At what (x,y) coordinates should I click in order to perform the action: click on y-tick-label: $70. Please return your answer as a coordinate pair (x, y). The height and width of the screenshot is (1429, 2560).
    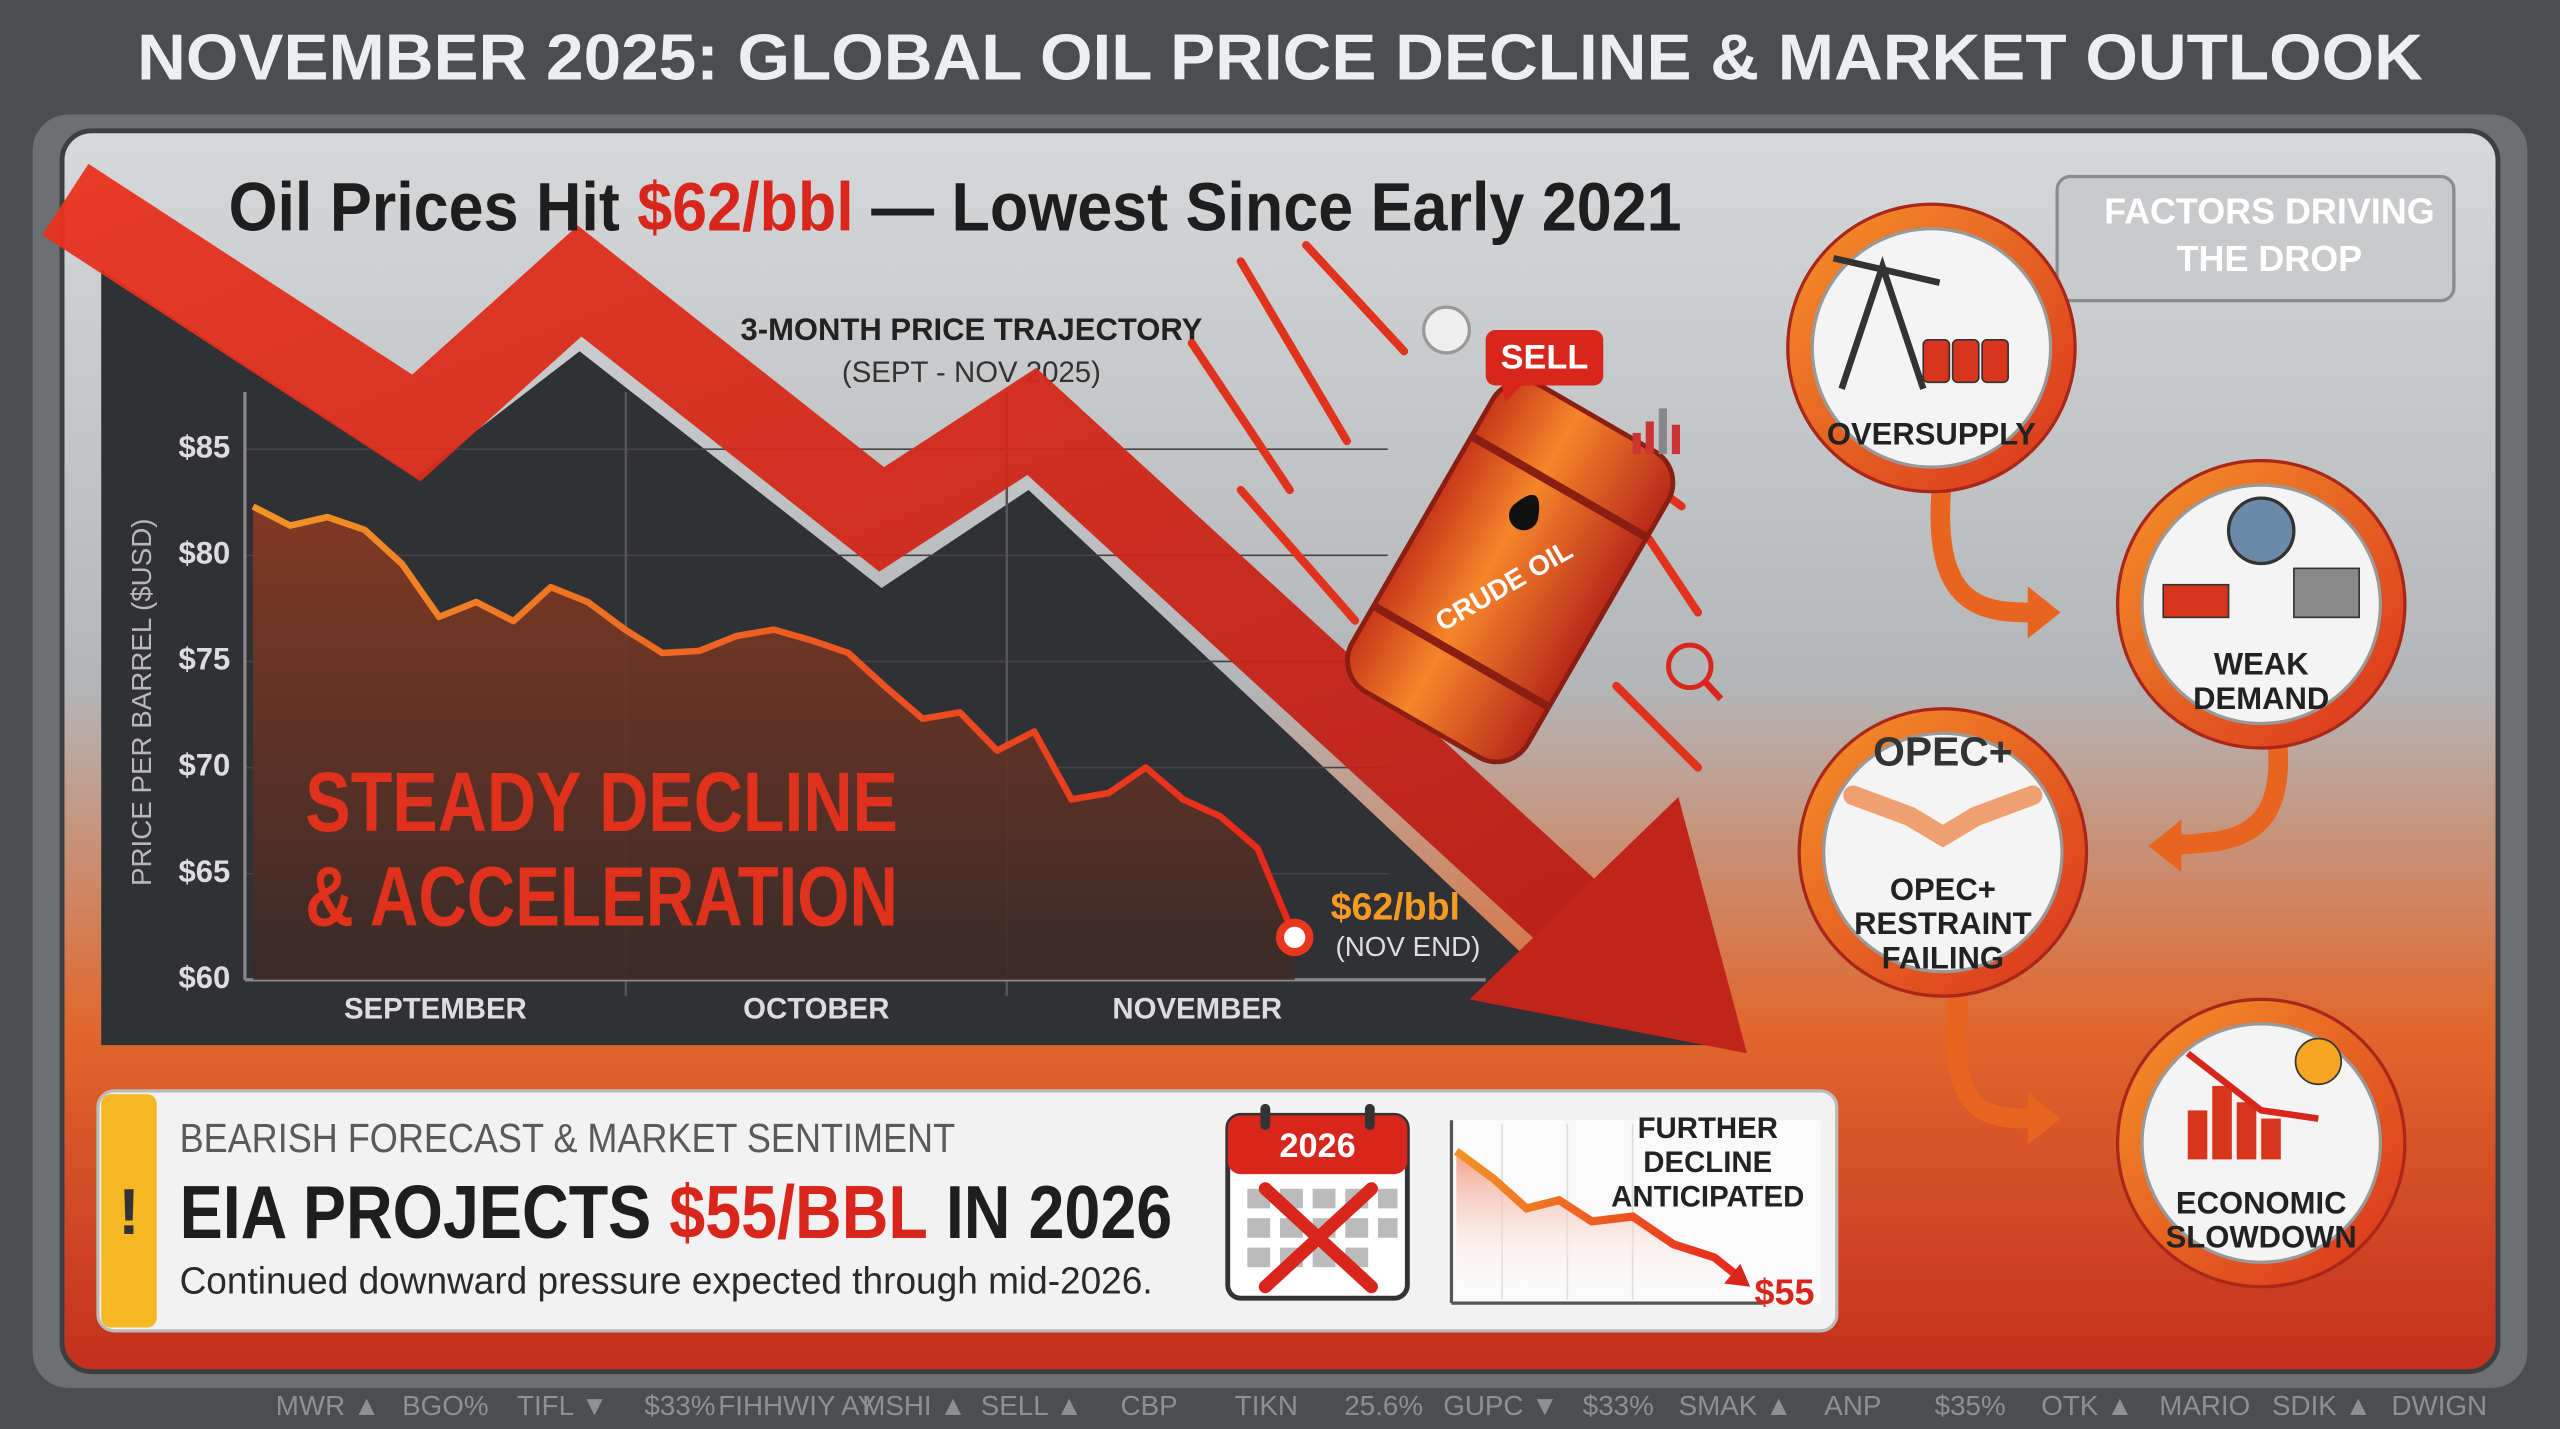
    Looking at the image, I should click on (204, 765).